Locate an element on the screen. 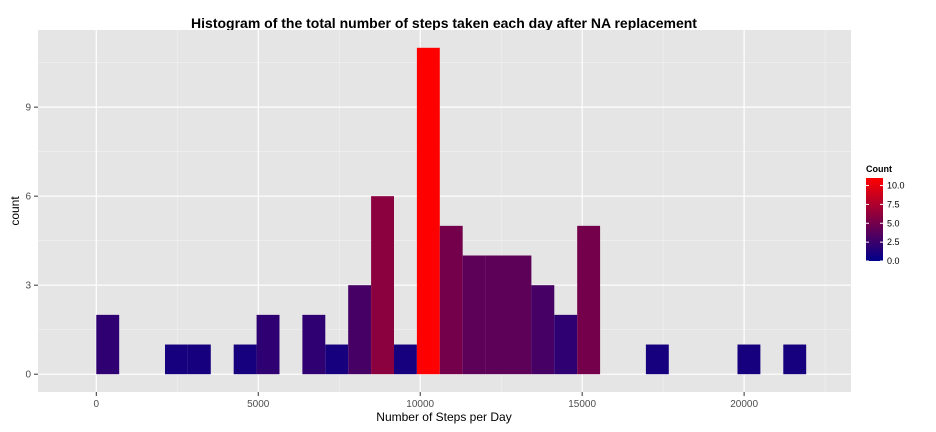  legend-ticks: 10.0 7.5 5.0 2.5 0.0 is located at coordinates (885, 223).